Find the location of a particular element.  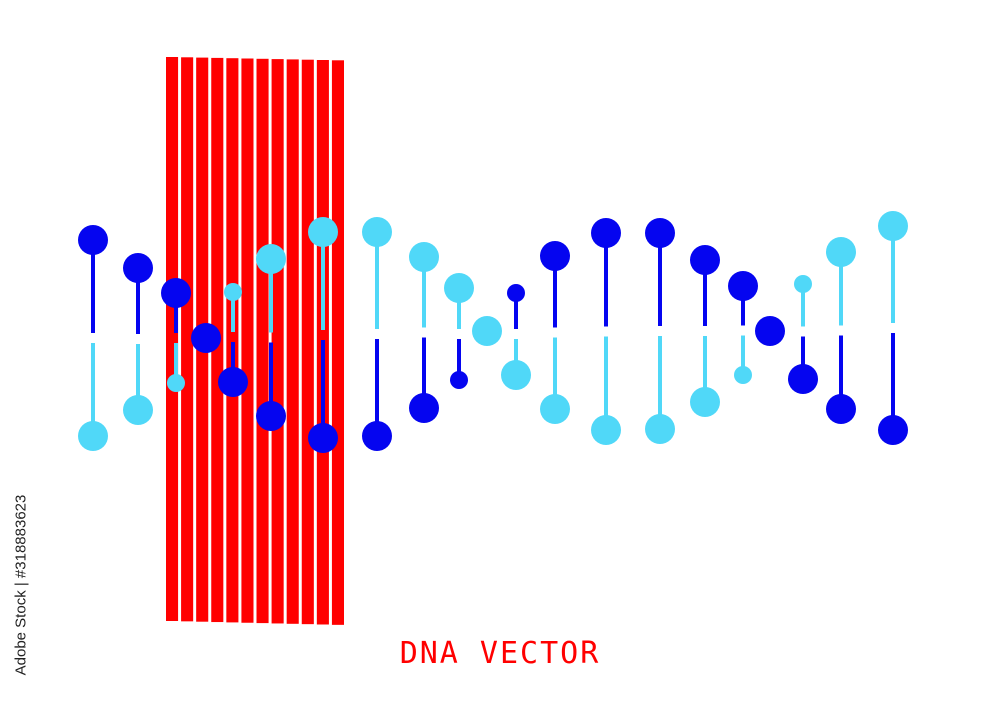

stock-id-text: Adobe Stock | #318883623 is located at coordinates (21, 585).